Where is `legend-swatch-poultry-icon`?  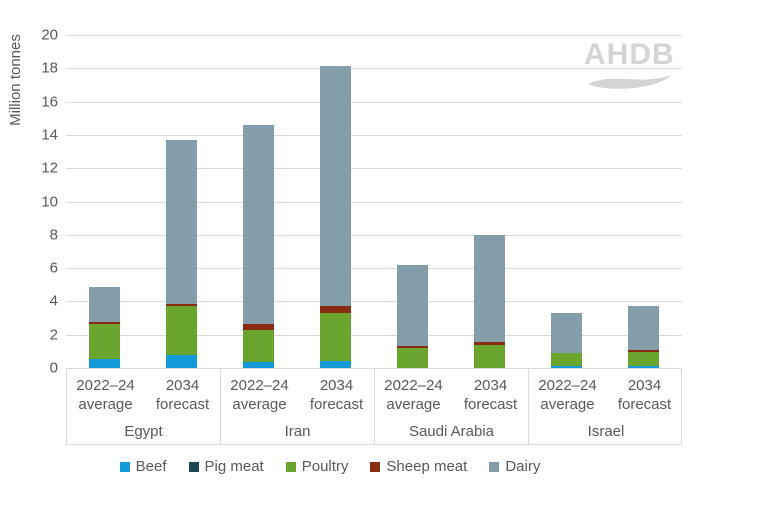
legend-swatch-poultry-icon is located at coordinates (290, 466).